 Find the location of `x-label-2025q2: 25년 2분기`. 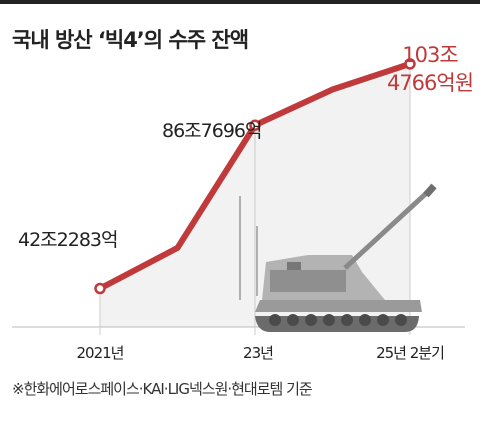

x-label-2025q2: 25년 2분기 is located at coordinates (410, 353).